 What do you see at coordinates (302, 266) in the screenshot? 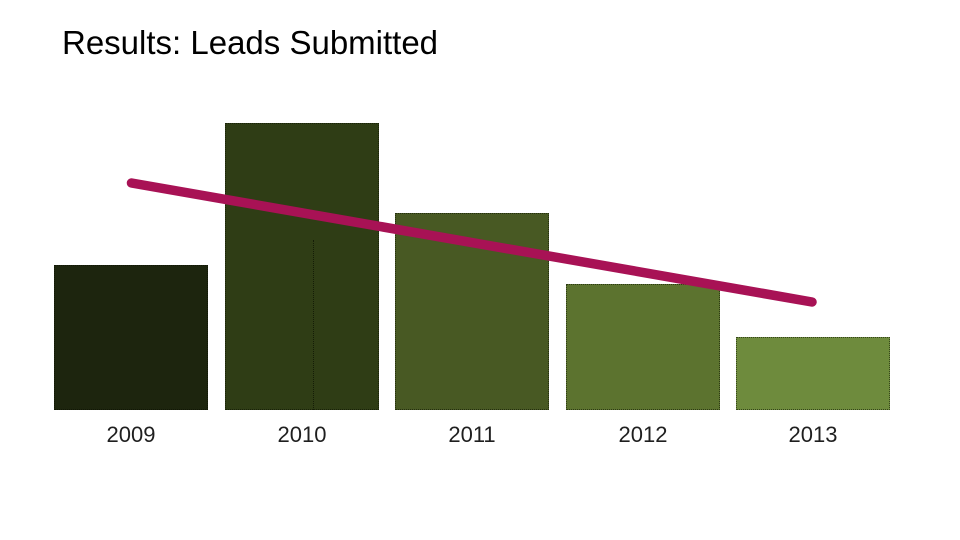
I see `bar-2010` at bounding box center [302, 266].